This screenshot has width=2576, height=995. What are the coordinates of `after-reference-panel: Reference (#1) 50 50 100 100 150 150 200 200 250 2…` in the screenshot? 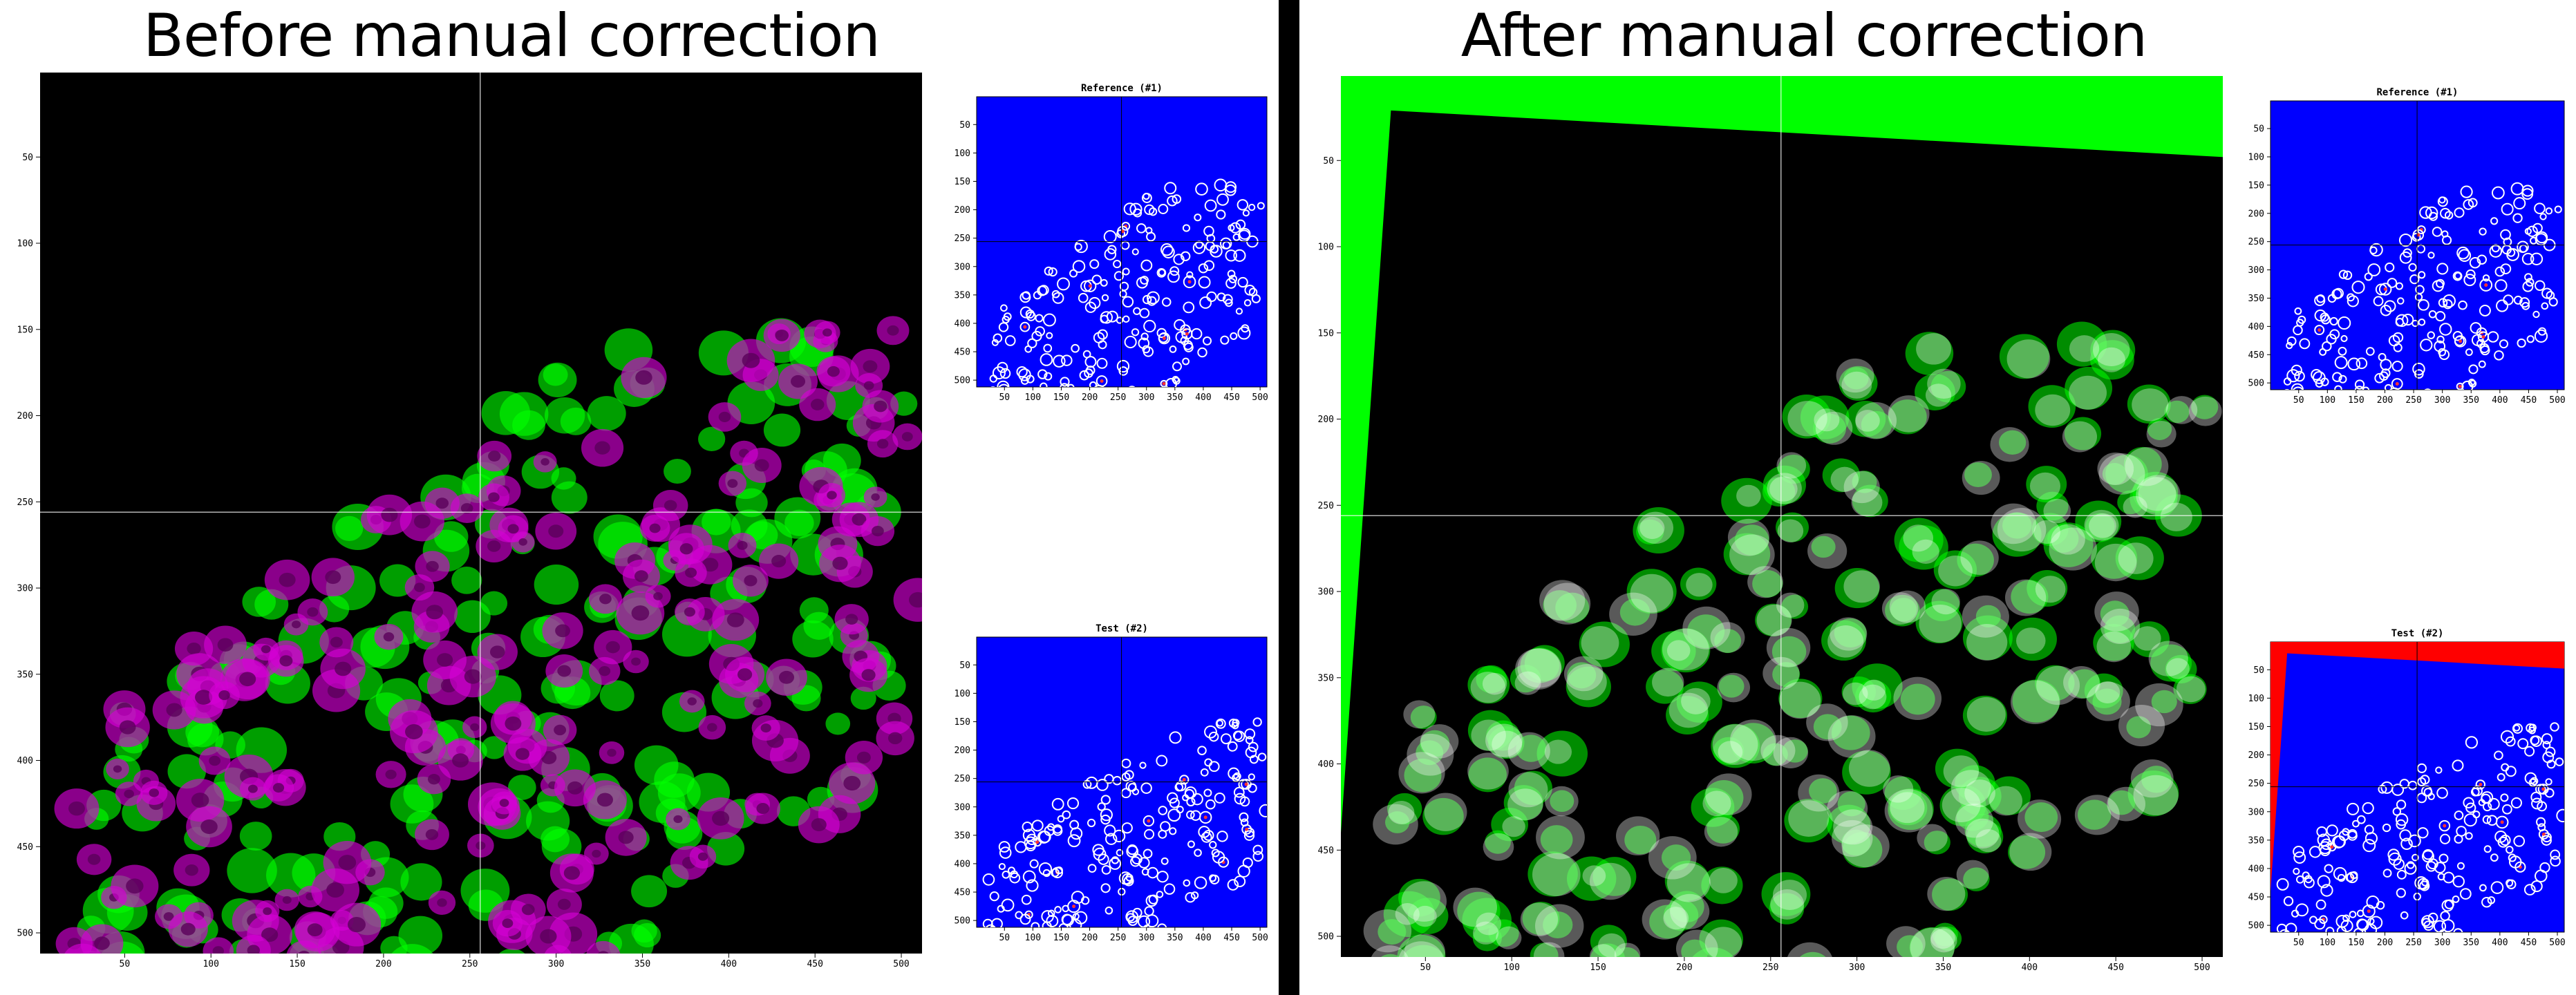 It's located at (2407, 247).